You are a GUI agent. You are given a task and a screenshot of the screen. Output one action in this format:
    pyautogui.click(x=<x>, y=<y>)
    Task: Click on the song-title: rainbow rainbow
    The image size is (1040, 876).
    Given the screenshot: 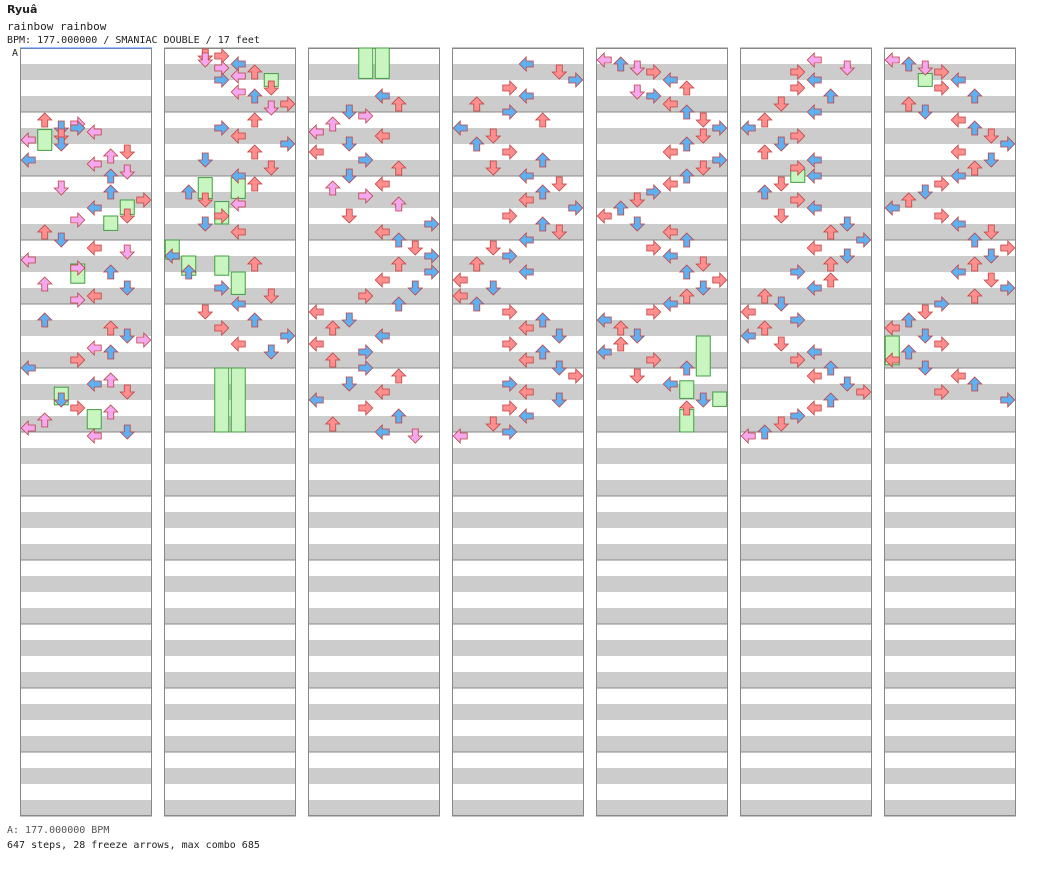 What is the action you would take?
    pyautogui.click(x=57, y=26)
    